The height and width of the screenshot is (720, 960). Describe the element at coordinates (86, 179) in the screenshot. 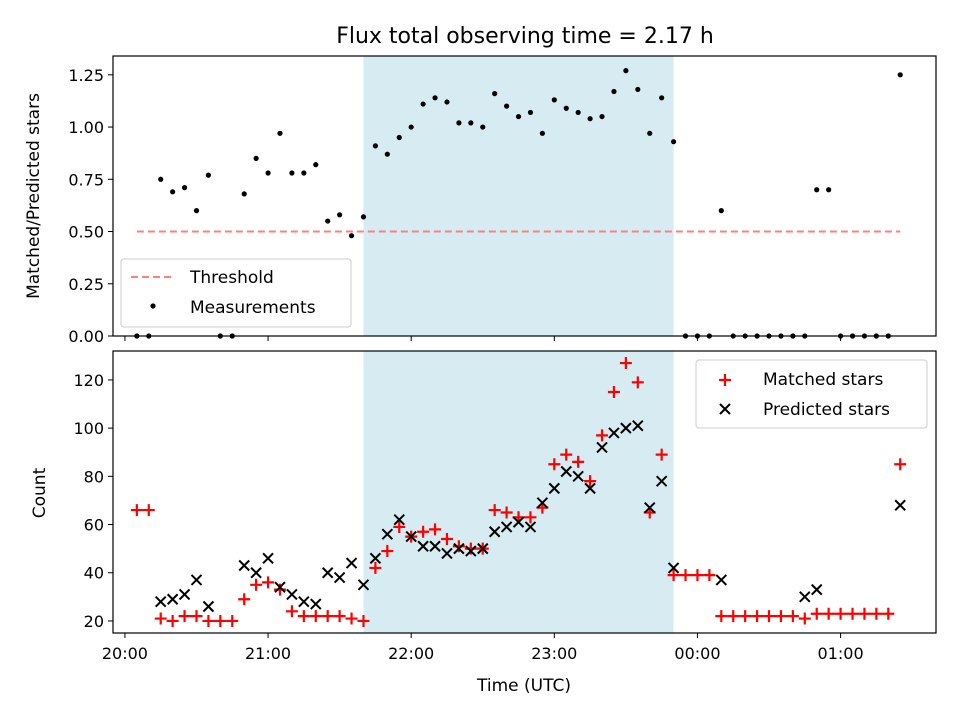

I see `top-y-tick-label: 0.75` at that location.